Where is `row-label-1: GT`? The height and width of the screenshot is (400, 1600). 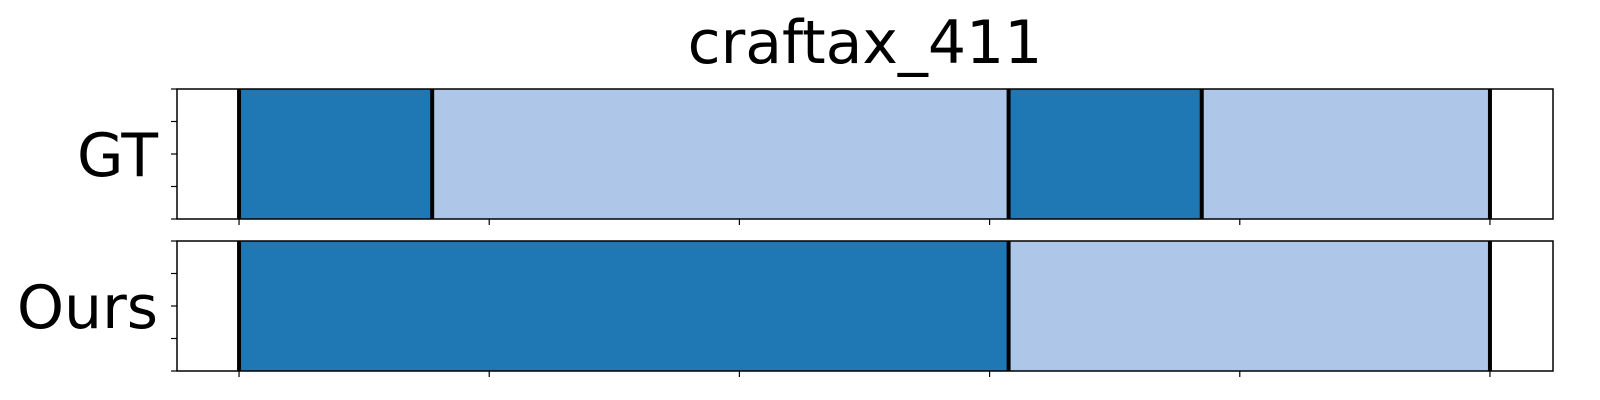 row-label-1: GT is located at coordinates (117, 156).